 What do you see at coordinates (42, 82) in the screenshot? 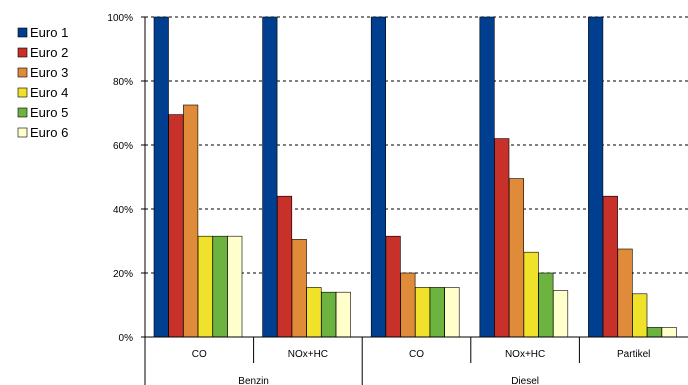
I see `legend: Euro 1 Euro 2 Euro 3 Euro 4 Euro 5 Euro 6` at bounding box center [42, 82].